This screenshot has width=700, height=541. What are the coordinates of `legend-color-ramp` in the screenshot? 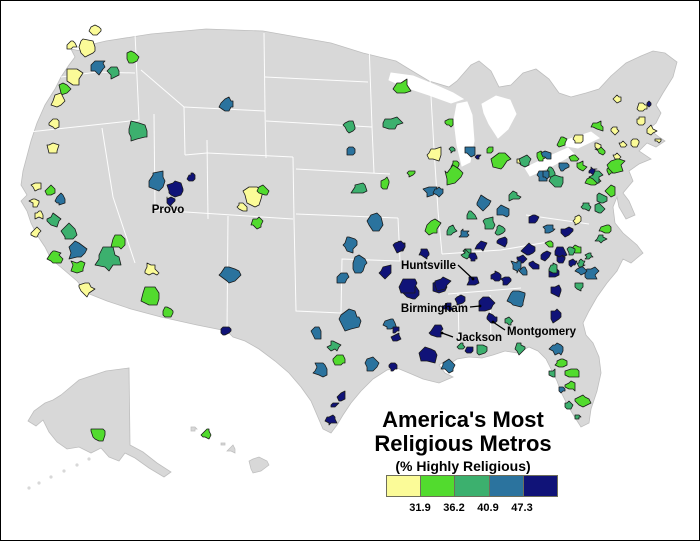 It's located at (472, 486).